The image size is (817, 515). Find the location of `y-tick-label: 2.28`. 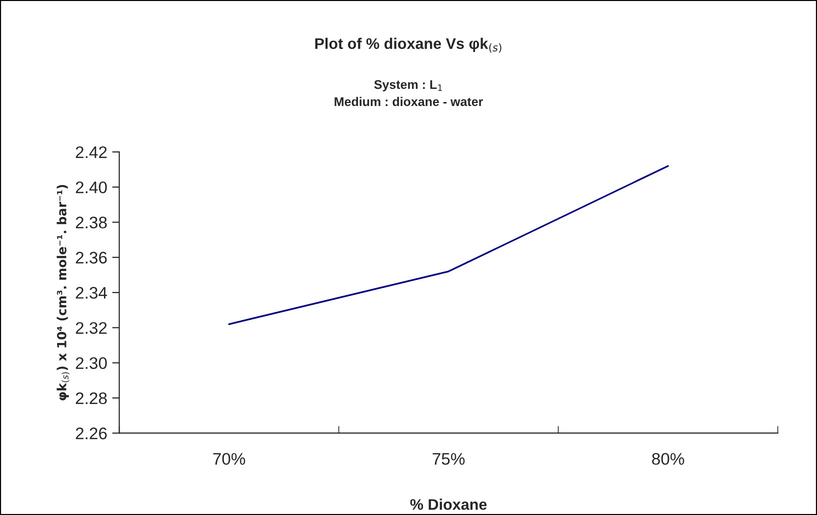

y-tick-label: 2.28 is located at coordinates (91, 398).